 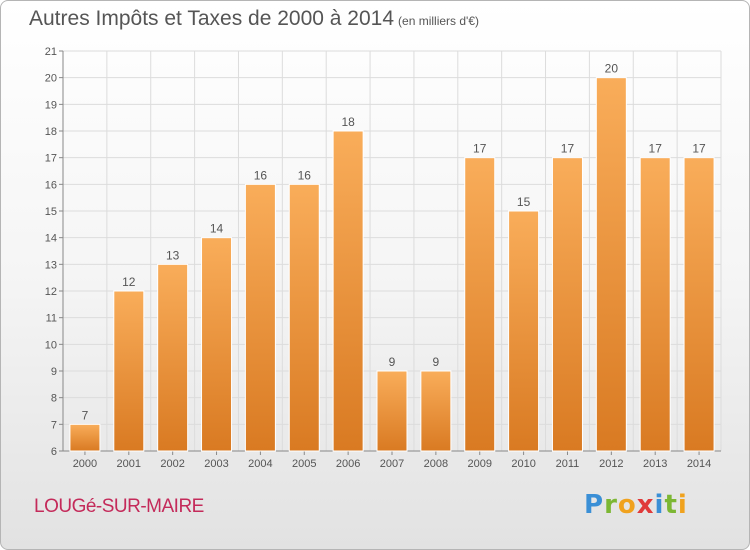 I want to click on y-tick-label: 15, so click(x=51, y=212).